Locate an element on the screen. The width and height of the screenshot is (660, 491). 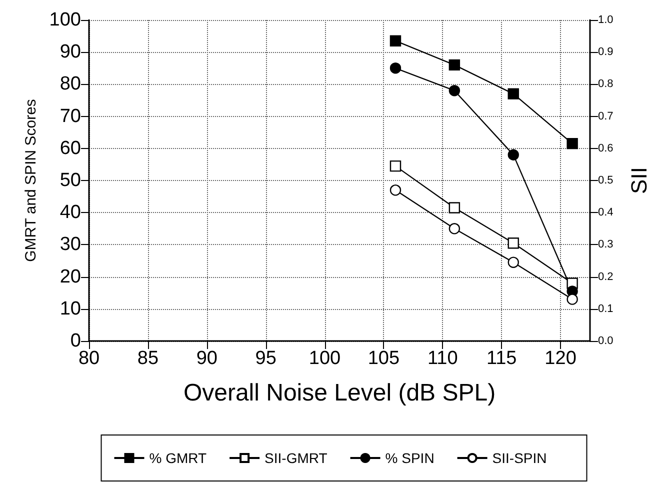
y-tick-label: 10 is located at coordinates (70, 309).